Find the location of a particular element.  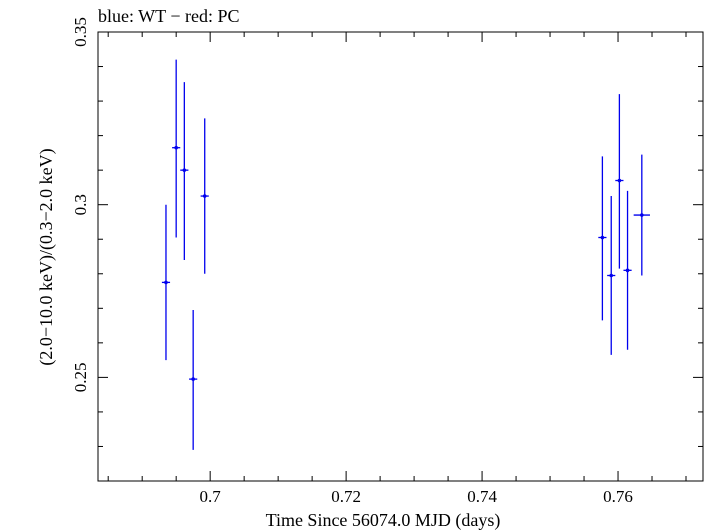

chart-title: blue: WT − red: PC is located at coordinates (168, 16).